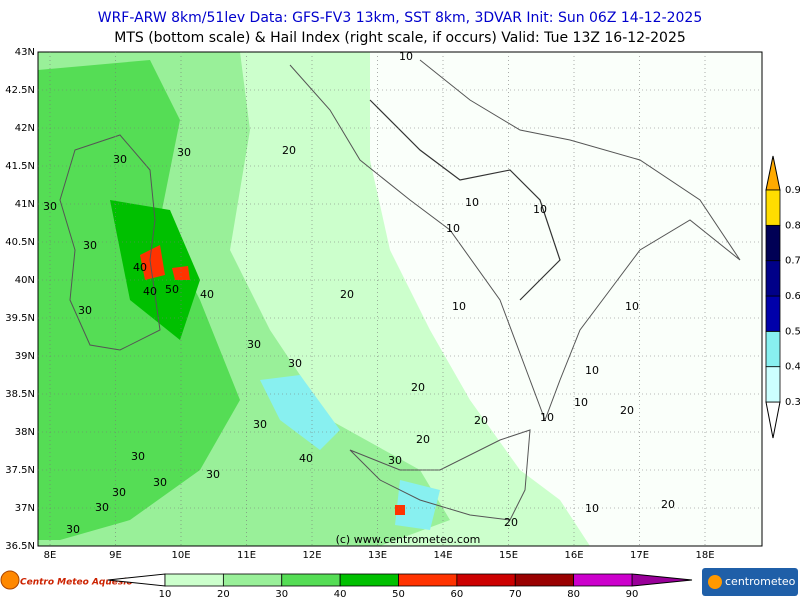  Describe the element at coordinates (172, 289) in the screenshot. I see `contour-label: 50` at that location.